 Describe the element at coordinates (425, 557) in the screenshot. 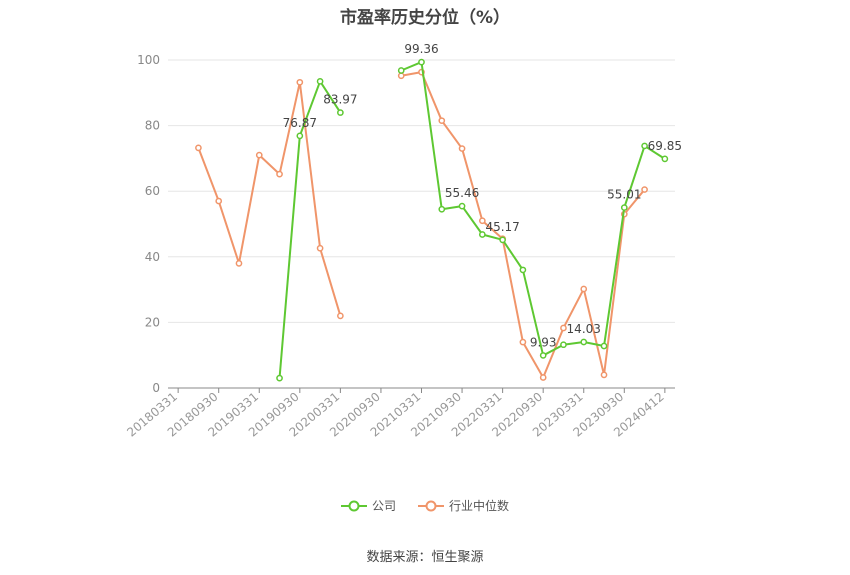

I see `data-source-text: 数据来源：恒生聚源` at that location.